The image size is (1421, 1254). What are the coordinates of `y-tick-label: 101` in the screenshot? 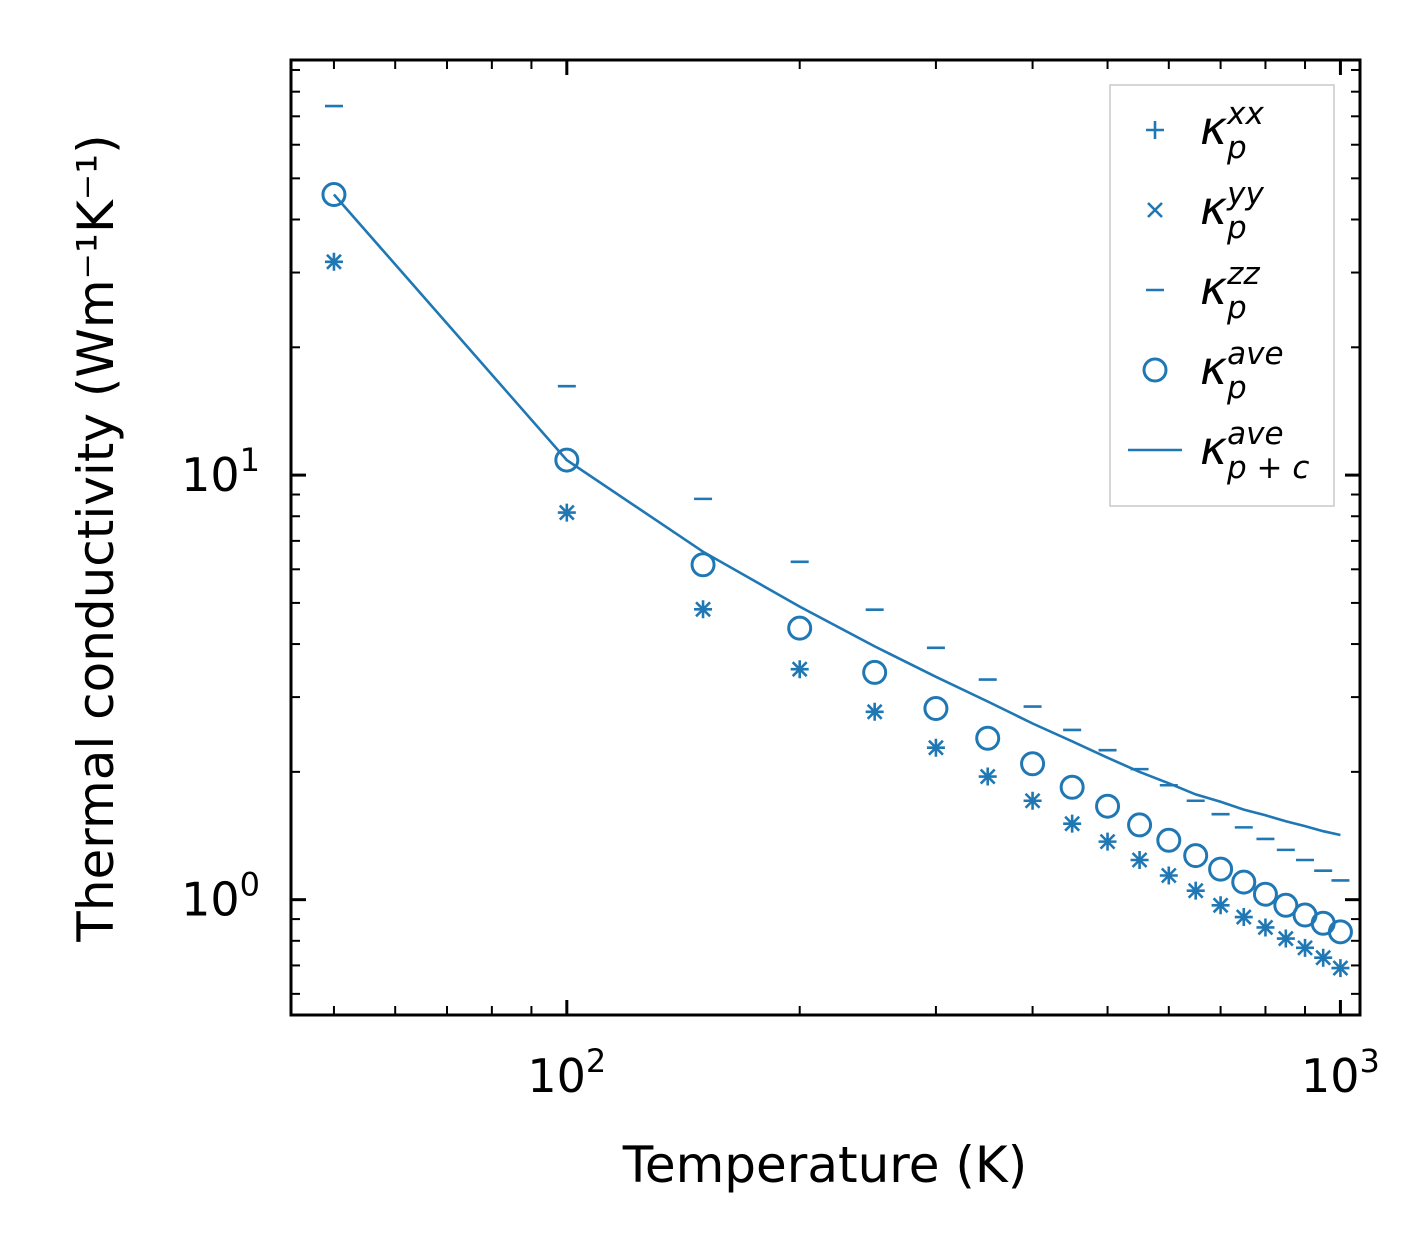 It's located at (220, 471).